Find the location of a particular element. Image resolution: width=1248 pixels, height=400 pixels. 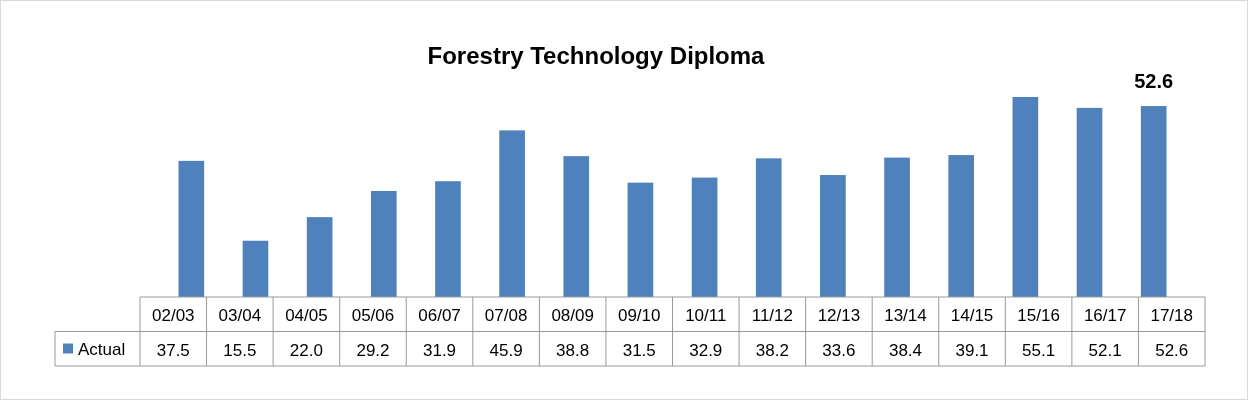

x-tick-label: 17/18 is located at coordinates (1171, 315).